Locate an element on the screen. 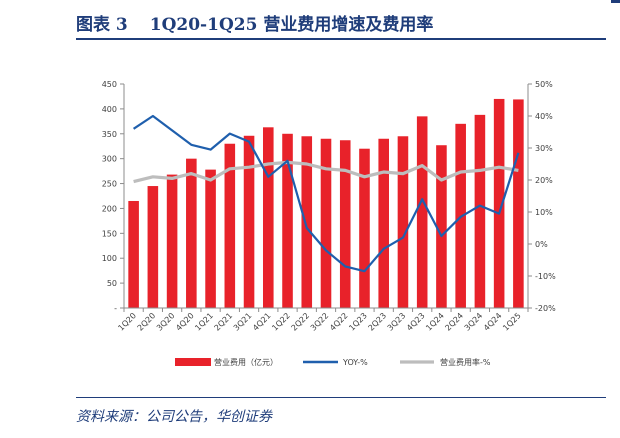  left-tick-label: 300 is located at coordinates (109, 159).